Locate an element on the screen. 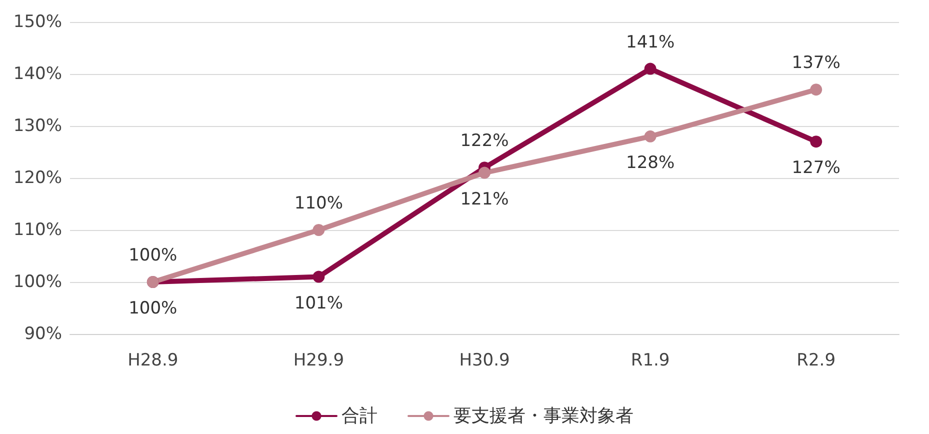 The width and height of the screenshot is (929, 434). y-tick-label: 110% is located at coordinates (37, 230).